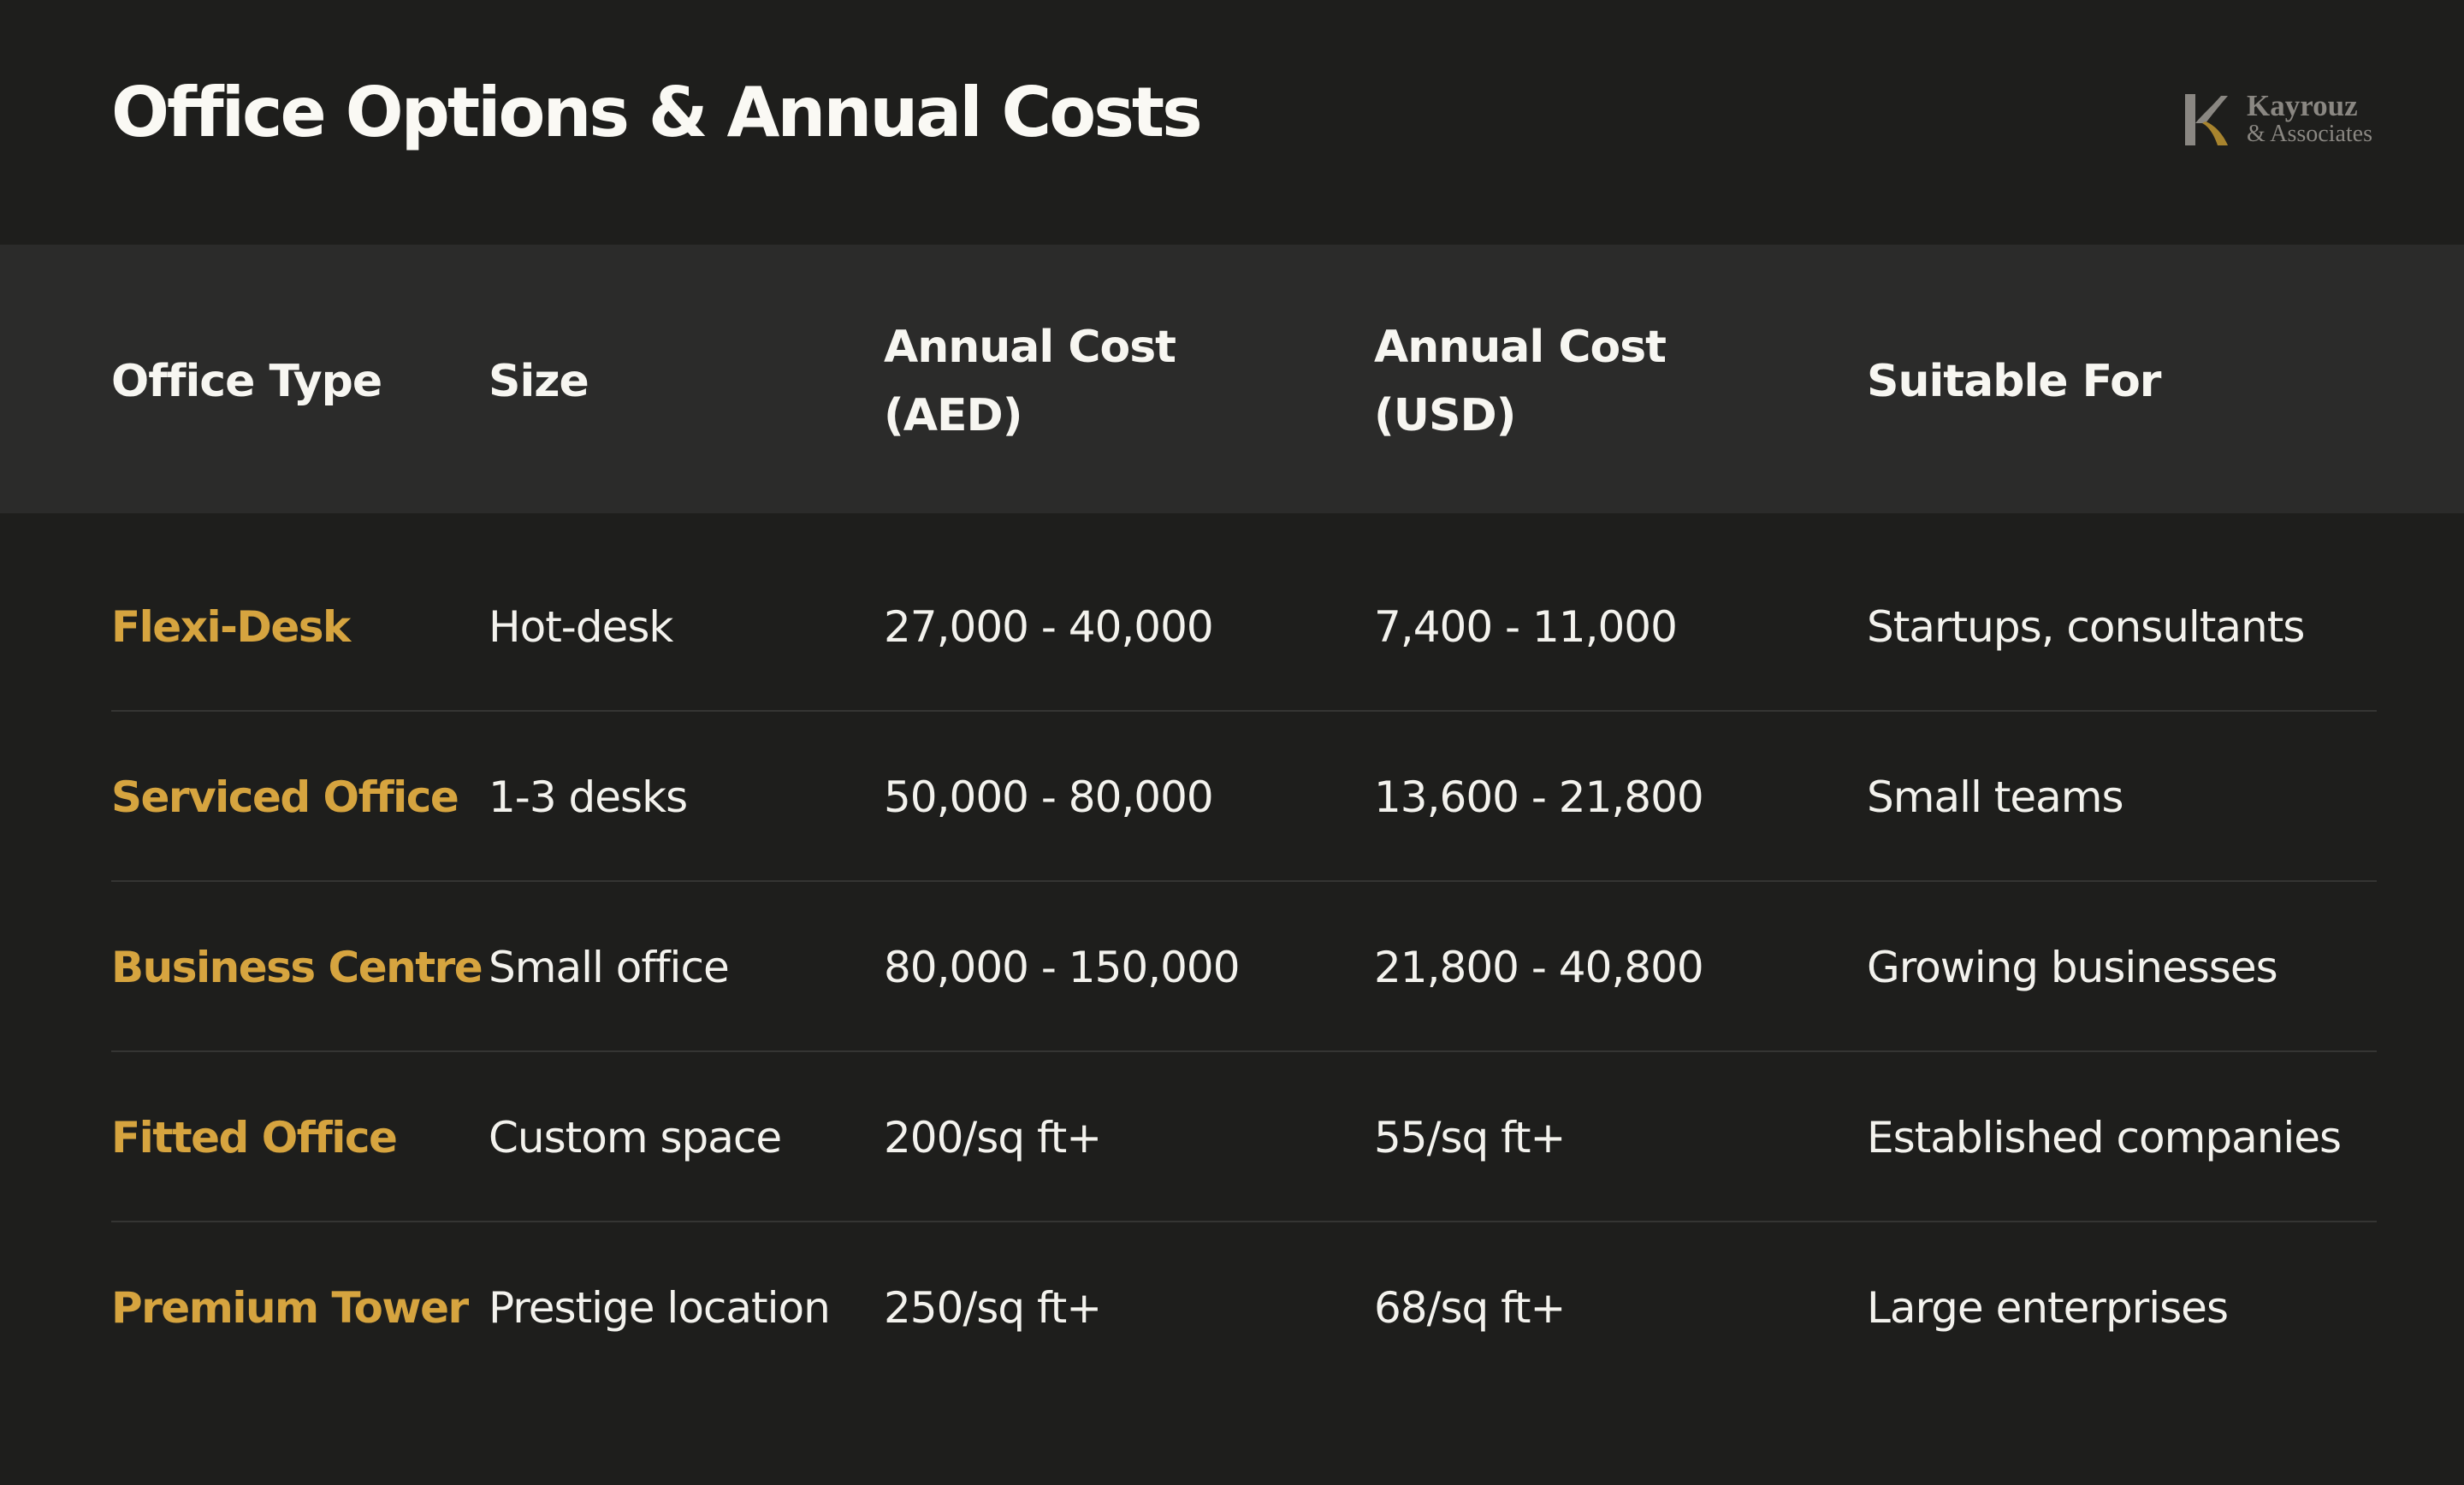  Describe the element at coordinates (993, 1308) in the screenshot. I see `table-cell-annual-cost-aed: 250/sq ft+` at that location.